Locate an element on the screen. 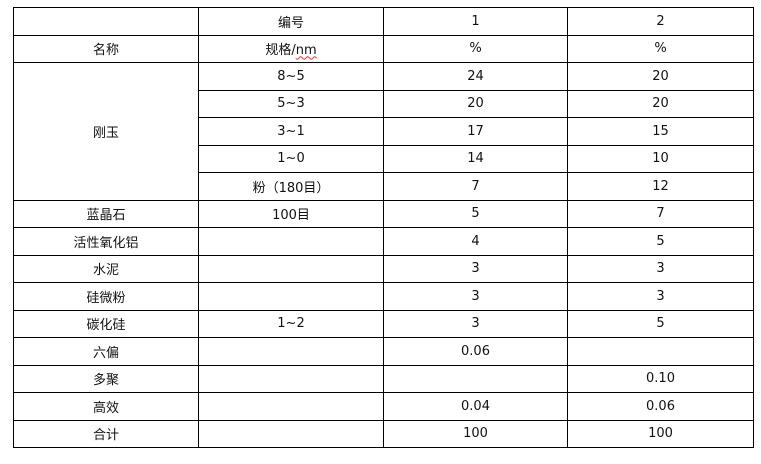 The height and width of the screenshot is (464, 761). material-name: 碳化硅 is located at coordinates (106, 323).